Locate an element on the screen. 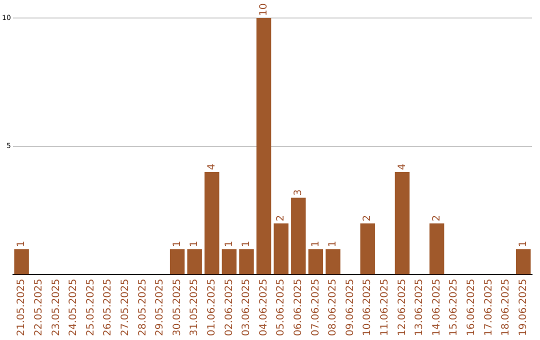 The width and height of the screenshot is (540, 340). x-tick-label: 25.05.2025 is located at coordinates (90, 307).